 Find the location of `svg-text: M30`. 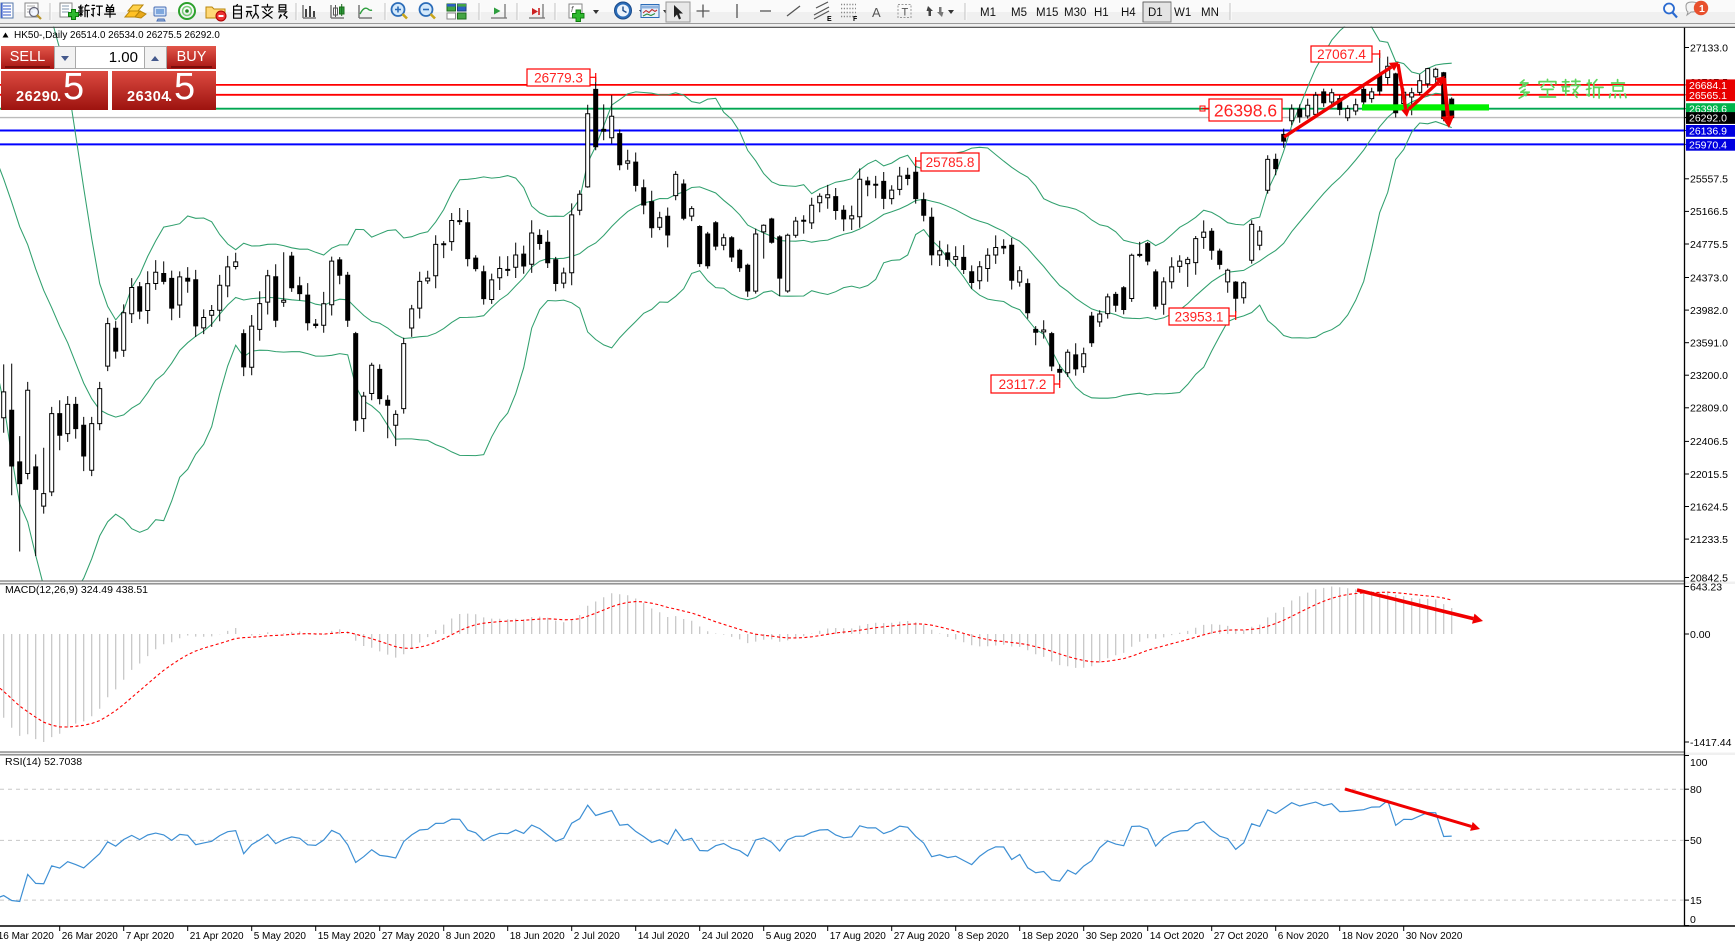

svg-text: M30 is located at coordinates (1075, 13).